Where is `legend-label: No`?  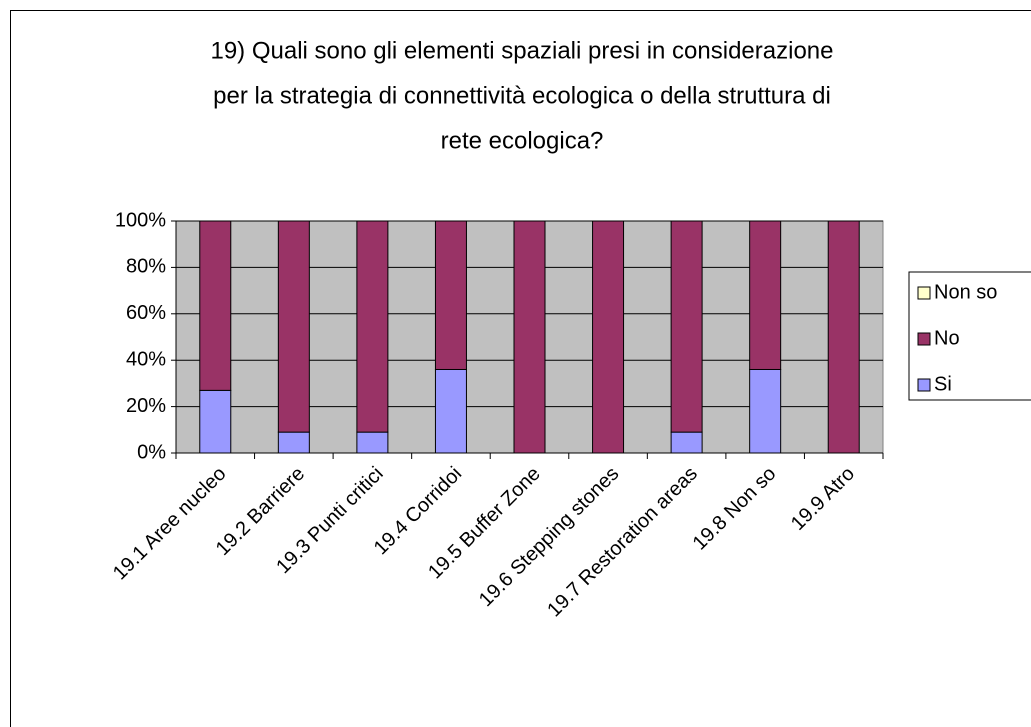 legend-label: No is located at coordinates (947, 338).